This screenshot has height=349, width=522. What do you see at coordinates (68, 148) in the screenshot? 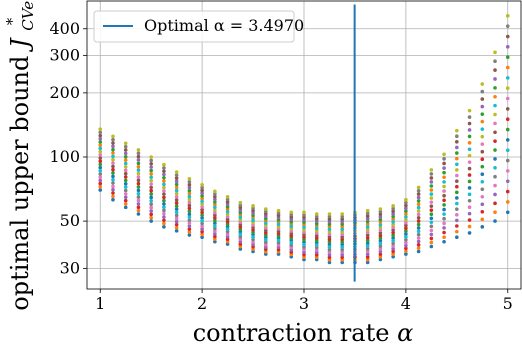
I see `y-ticks: 30 50 100 200 300 400` at bounding box center [68, 148].